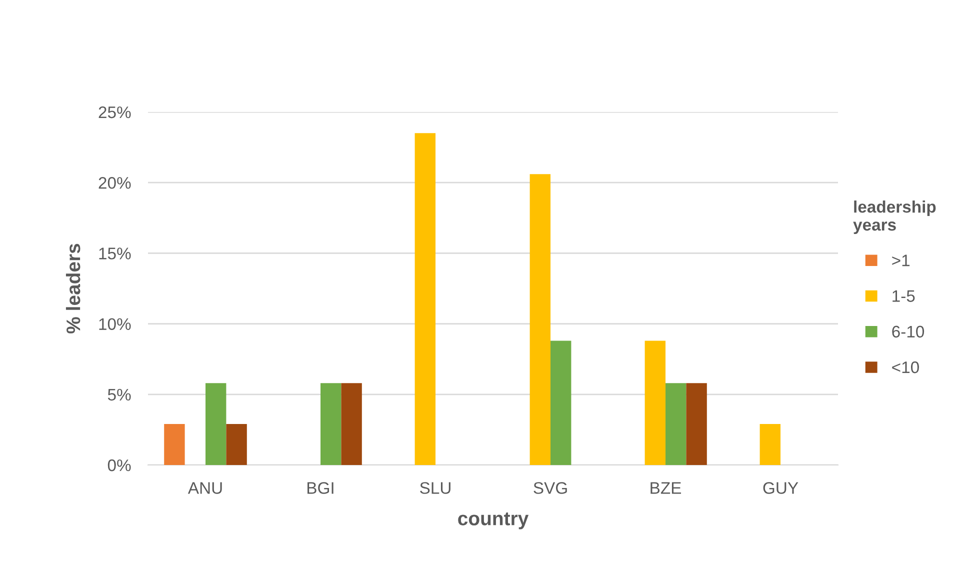 Image resolution: width=959 pixels, height=579 pixels. Describe the element at coordinates (119, 394) in the screenshot. I see `y-tick-label: 5%` at that location.